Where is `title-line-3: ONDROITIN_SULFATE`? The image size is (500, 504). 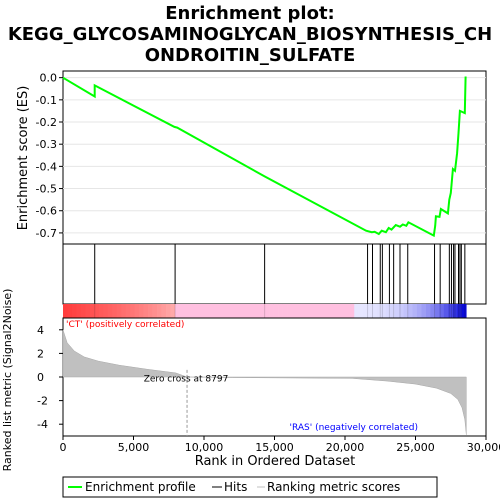 title-line-3: ONDROITIN_SULFATE is located at coordinates (250, 55).